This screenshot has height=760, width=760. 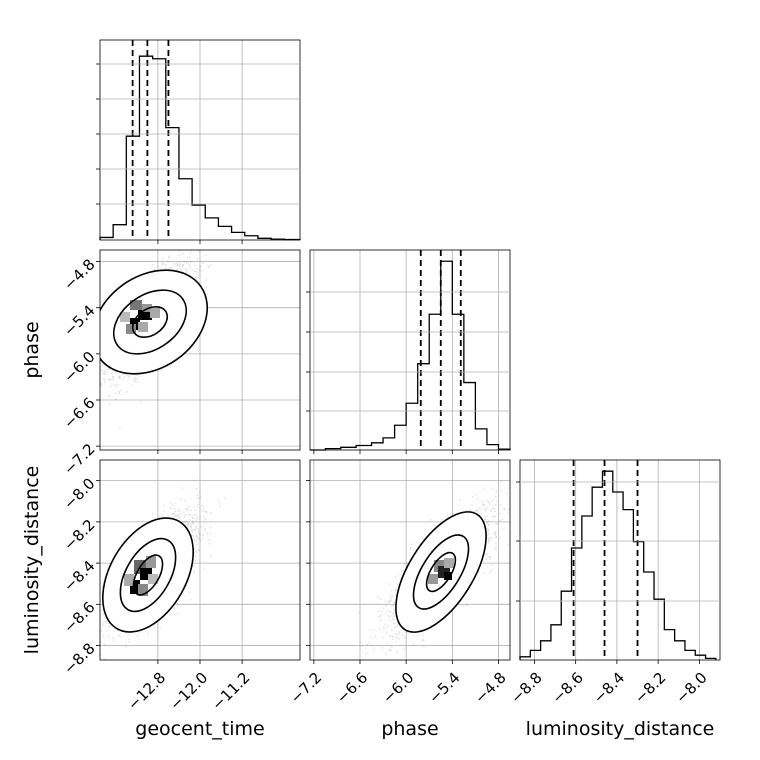 I want to click on panel-frame-r2-c2, so click(x=618, y=561).